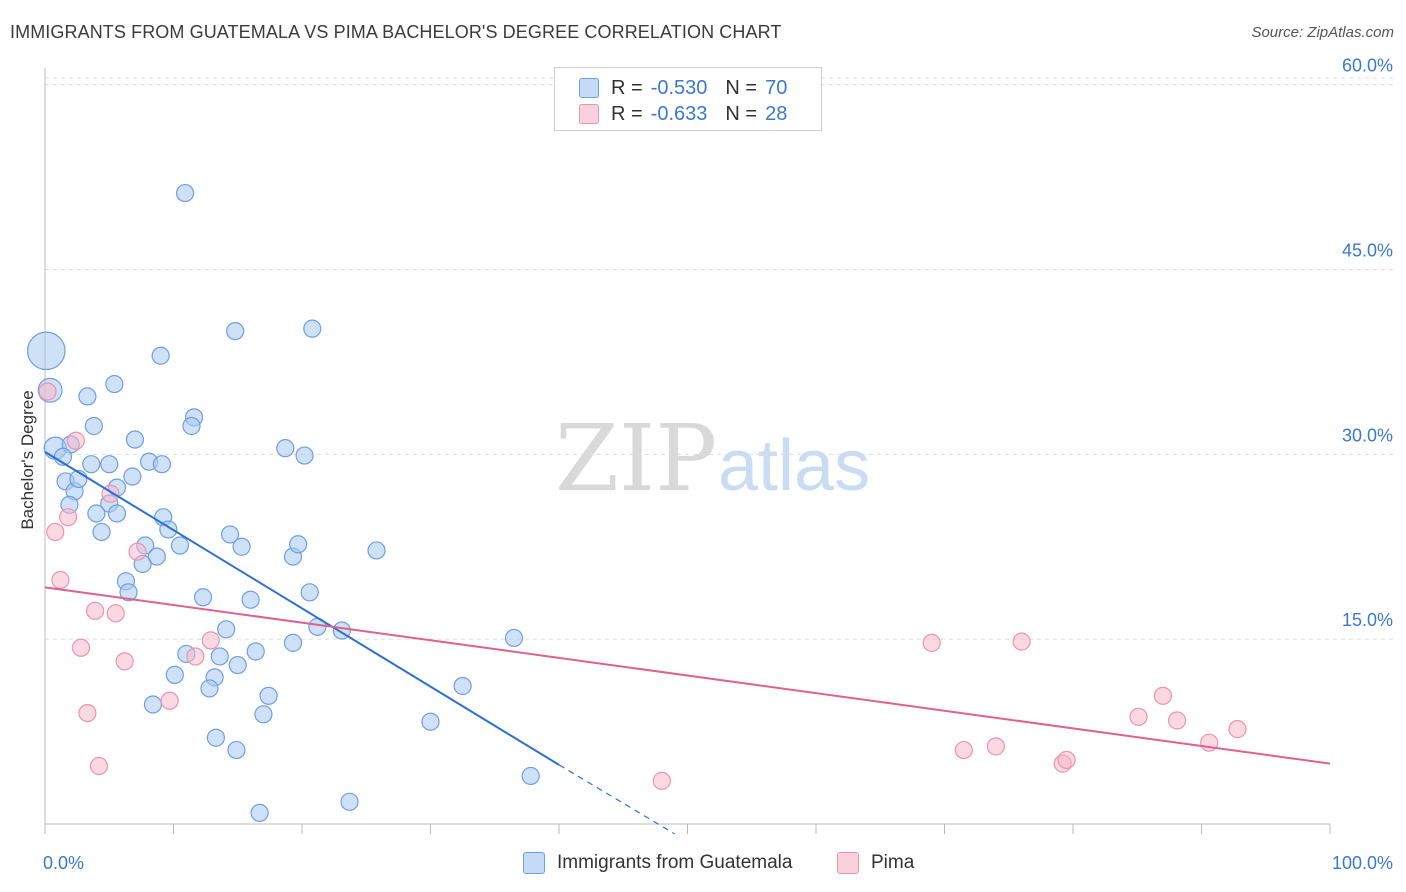 The height and width of the screenshot is (892, 1406). Describe the element at coordinates (675, 862) in the screenshot. I see `series-label-guatemala: Immigrants from Guatemala` at that location.